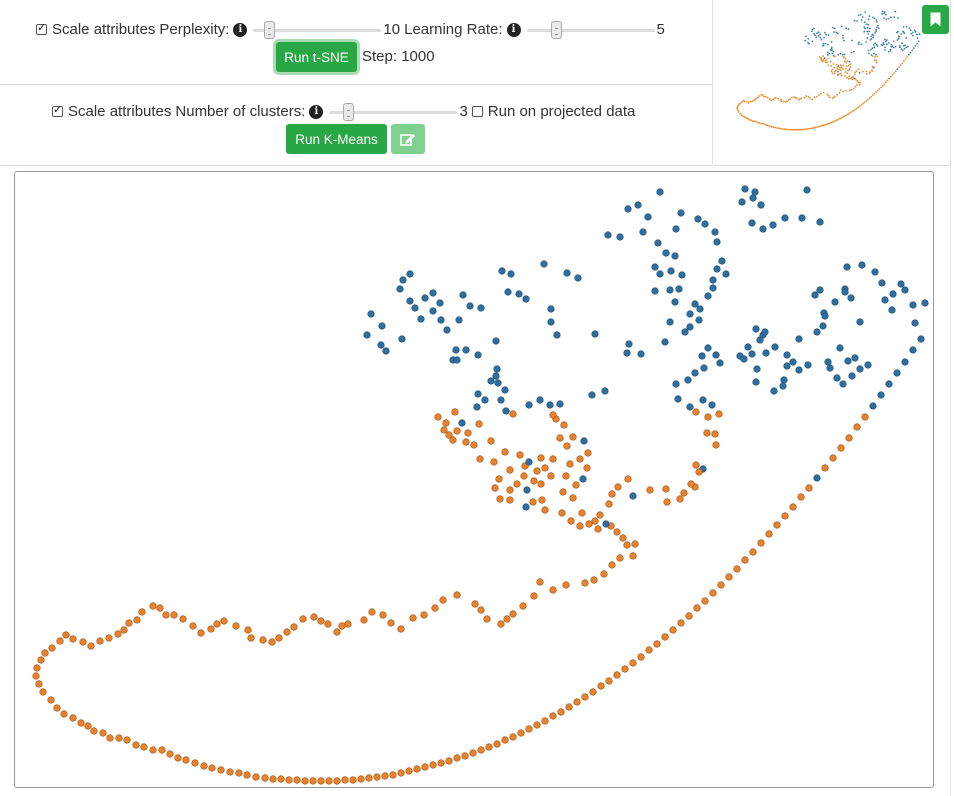 This screenshot has width=954, height=796. Describe the element at coordinates (41, 28) in the screenshot. I see `tsne-scale-checkbox` at that location.